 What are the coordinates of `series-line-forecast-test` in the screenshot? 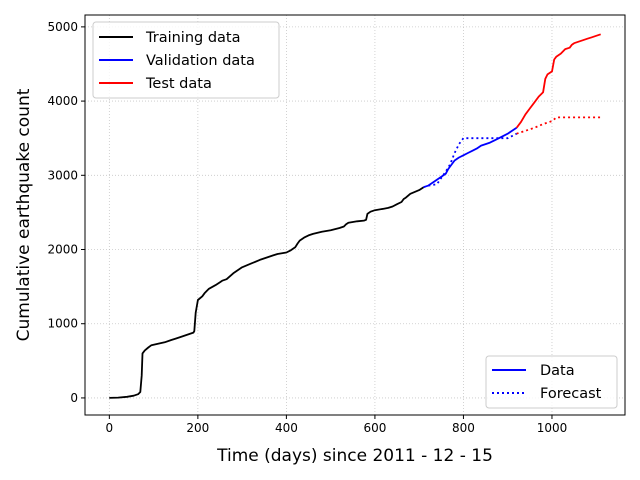 It's located at (558, 125).